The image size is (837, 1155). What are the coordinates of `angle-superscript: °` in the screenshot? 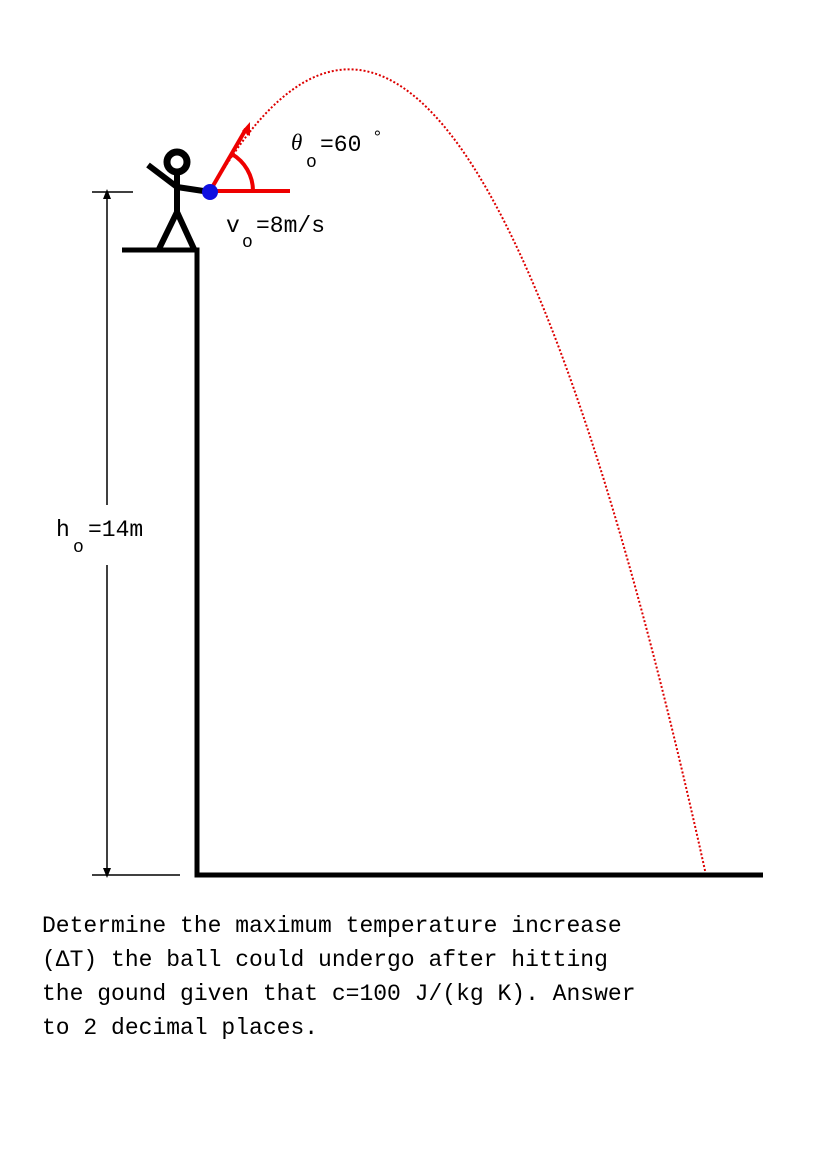 It's located at (377, 139).